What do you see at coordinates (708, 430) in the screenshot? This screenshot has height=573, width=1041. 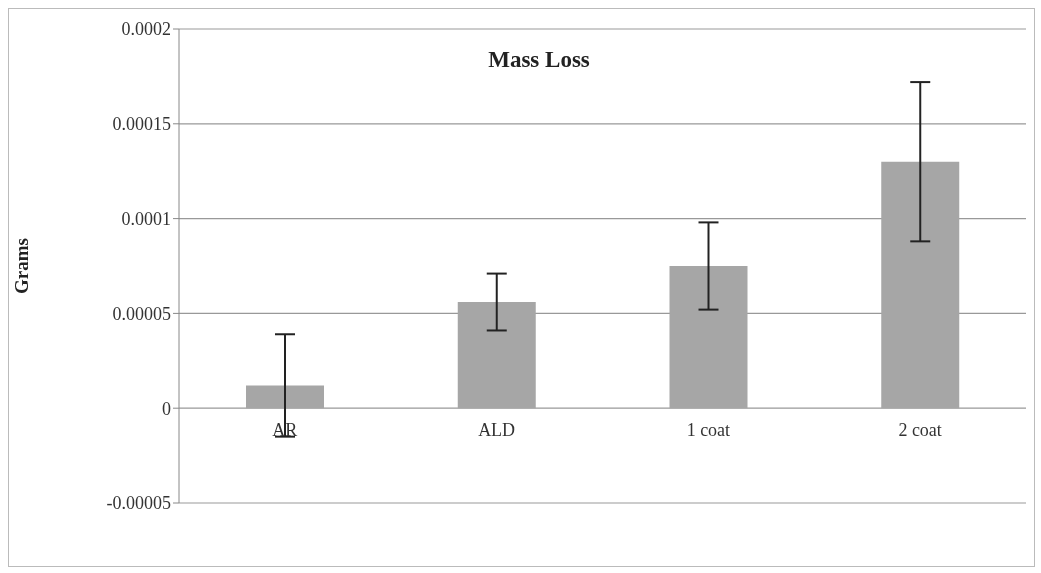 I see `x-tick-label: 1 coat` at bounding box center [708, 430].